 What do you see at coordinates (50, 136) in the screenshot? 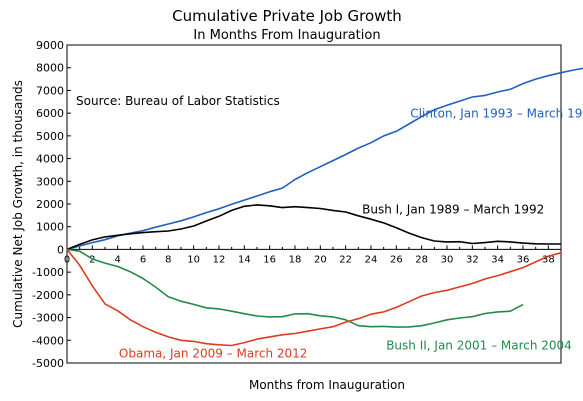
I see `y-tick-label: 5000` at bounding box center [50, 136].